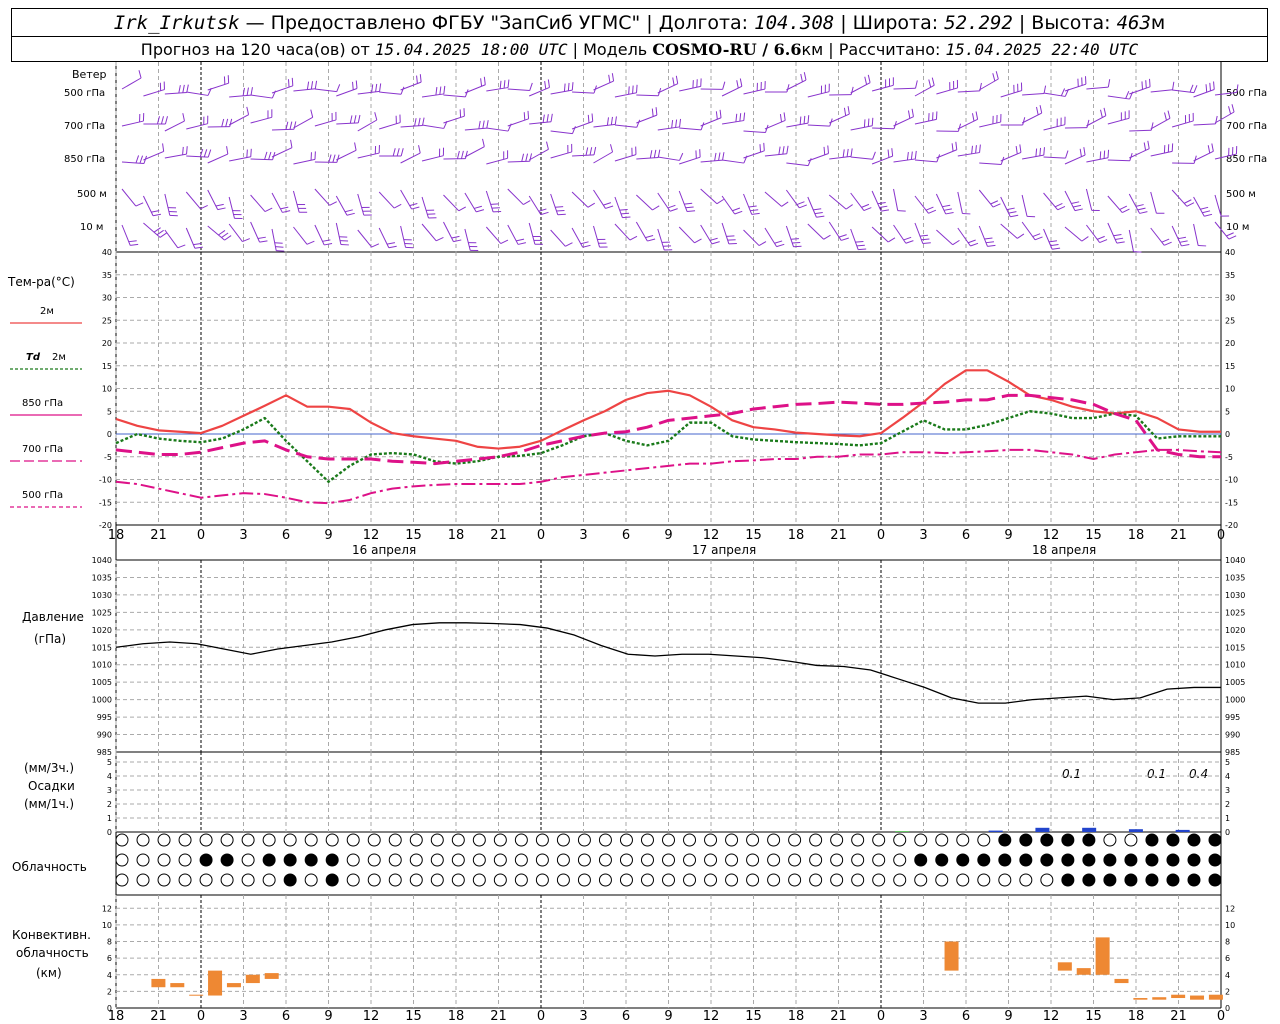  What do you see at coordinates (51, 935) in the screenshot?
I see `conv-title-1: Конвективн.` at bounding box center [51, 935].